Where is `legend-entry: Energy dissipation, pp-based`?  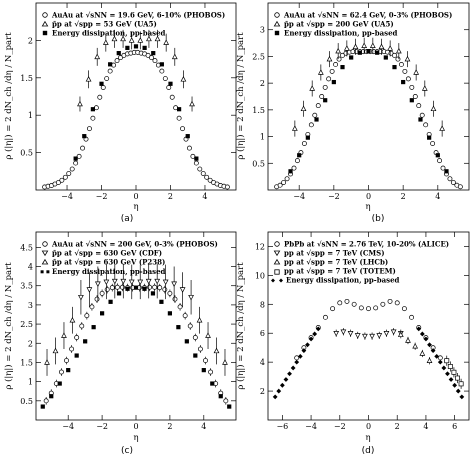
legend-entry: Energy dissipation, pp-based is located at coordinates (341, 33).